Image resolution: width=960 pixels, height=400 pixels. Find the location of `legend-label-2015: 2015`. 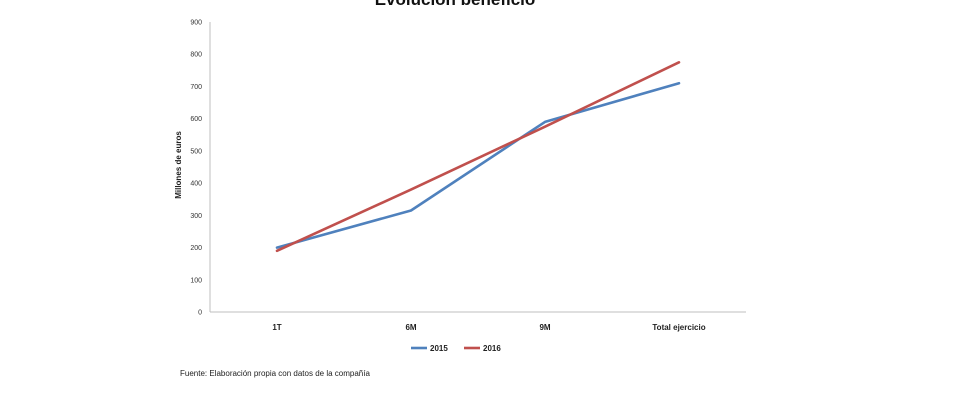

legend-label-2015: 2015 is located at coordinates (439, 348).